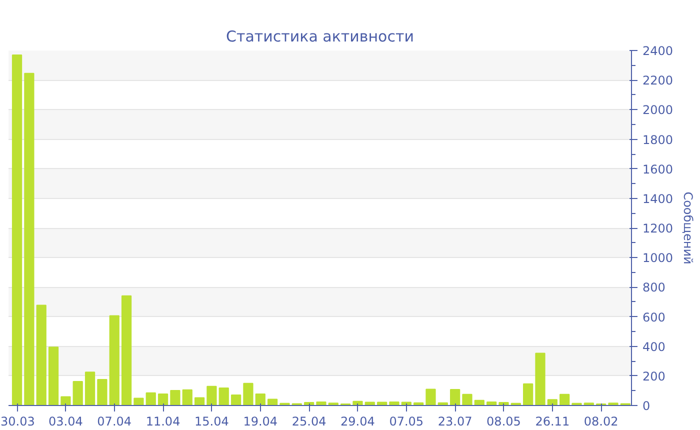 The height and width of the screenshot is (430, 700). I want to click on x-tick-label: 30.03, so click(17, 421).